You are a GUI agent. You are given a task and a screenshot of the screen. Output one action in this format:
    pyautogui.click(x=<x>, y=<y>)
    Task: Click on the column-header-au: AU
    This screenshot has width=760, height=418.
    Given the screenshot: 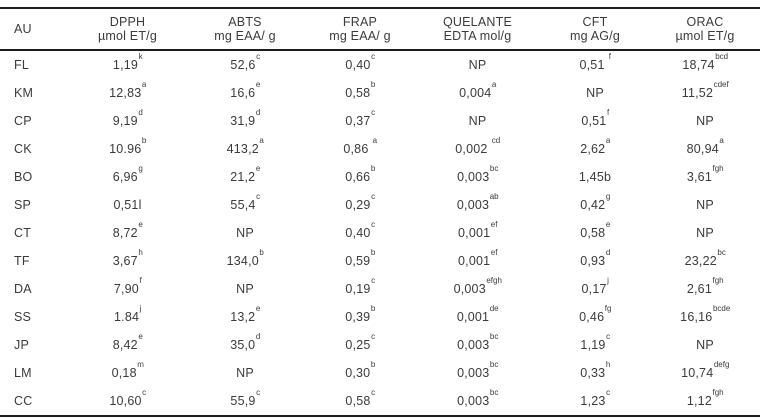 What is the action you would take?
    pyautogui.click(x=23, y=29)
    